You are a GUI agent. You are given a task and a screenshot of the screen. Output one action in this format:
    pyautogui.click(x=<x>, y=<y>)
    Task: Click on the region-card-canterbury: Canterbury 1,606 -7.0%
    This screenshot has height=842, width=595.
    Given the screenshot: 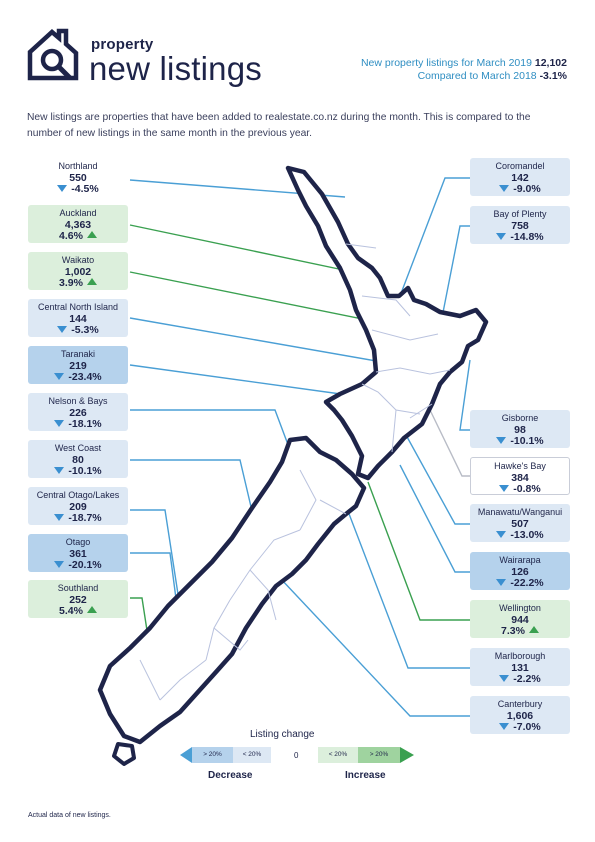 What is the action you would take?
    pyautogui.click(x=520, y=715)
    